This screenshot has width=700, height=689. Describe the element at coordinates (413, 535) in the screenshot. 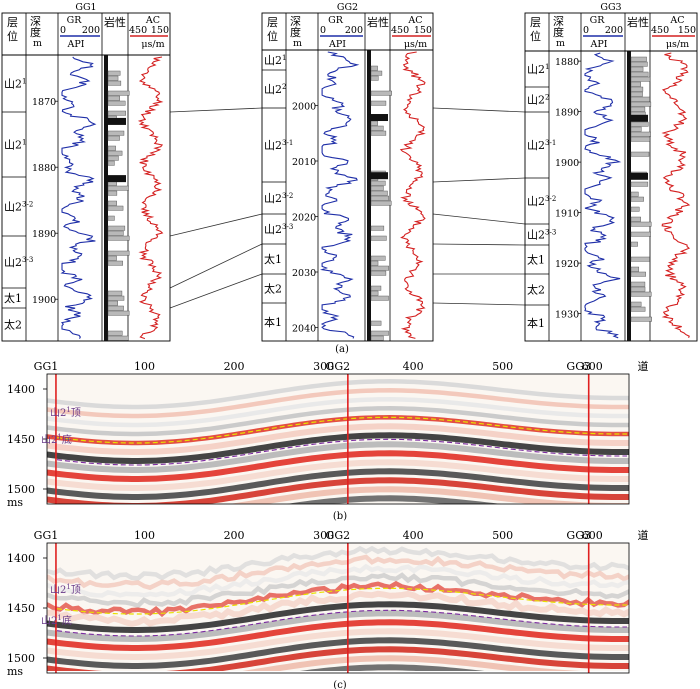

I see `trace-tick: 400` at that location.